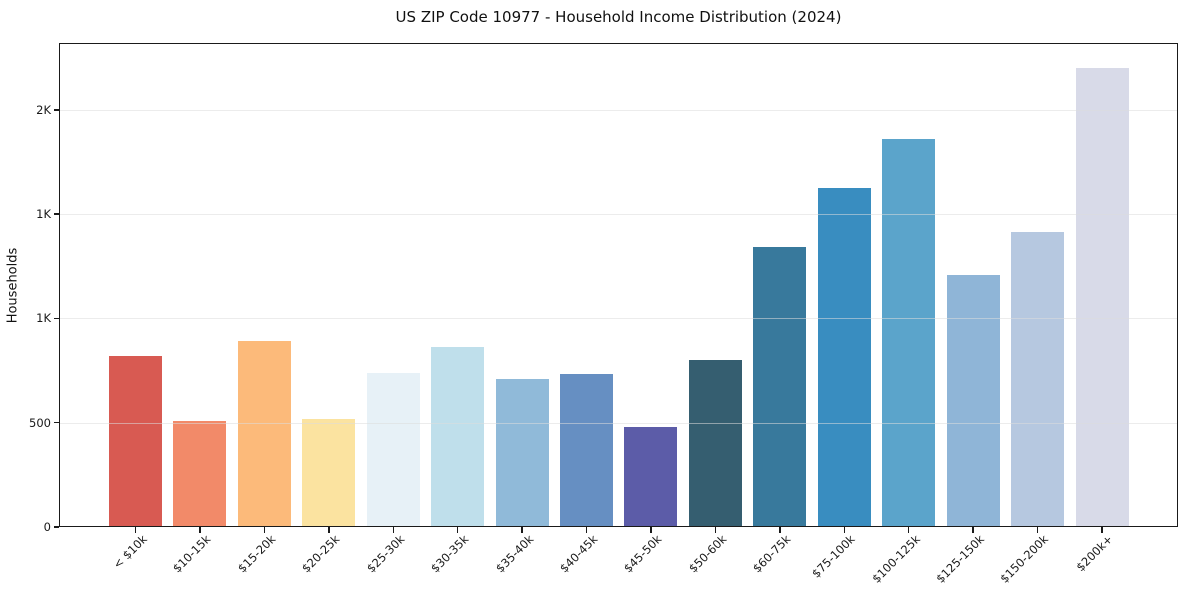  I want to click on x-tick-label: $10-15k, so click(192, 554).